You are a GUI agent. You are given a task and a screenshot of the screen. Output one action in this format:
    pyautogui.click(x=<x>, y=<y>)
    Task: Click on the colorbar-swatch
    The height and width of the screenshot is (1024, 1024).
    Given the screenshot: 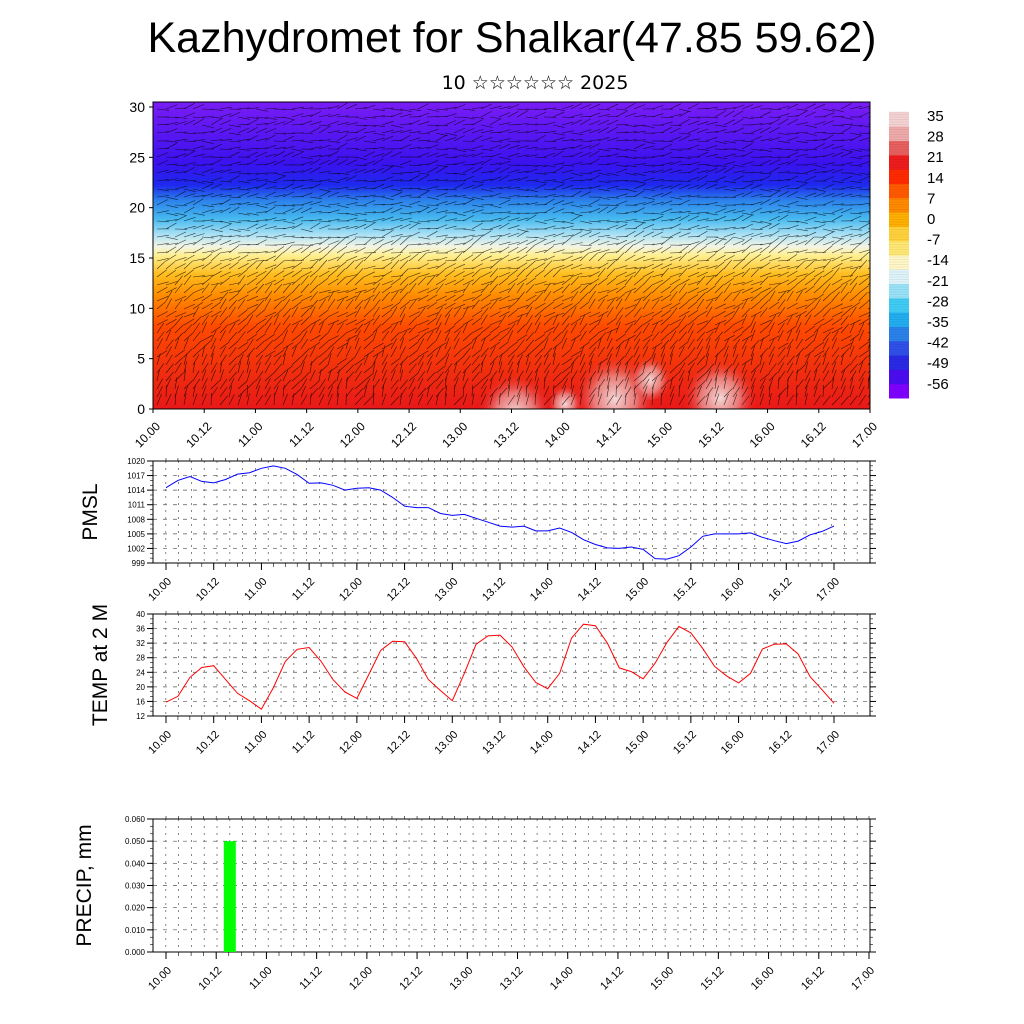 What is the action you would take?
    pyautogui.click(x=899, y=119)
    